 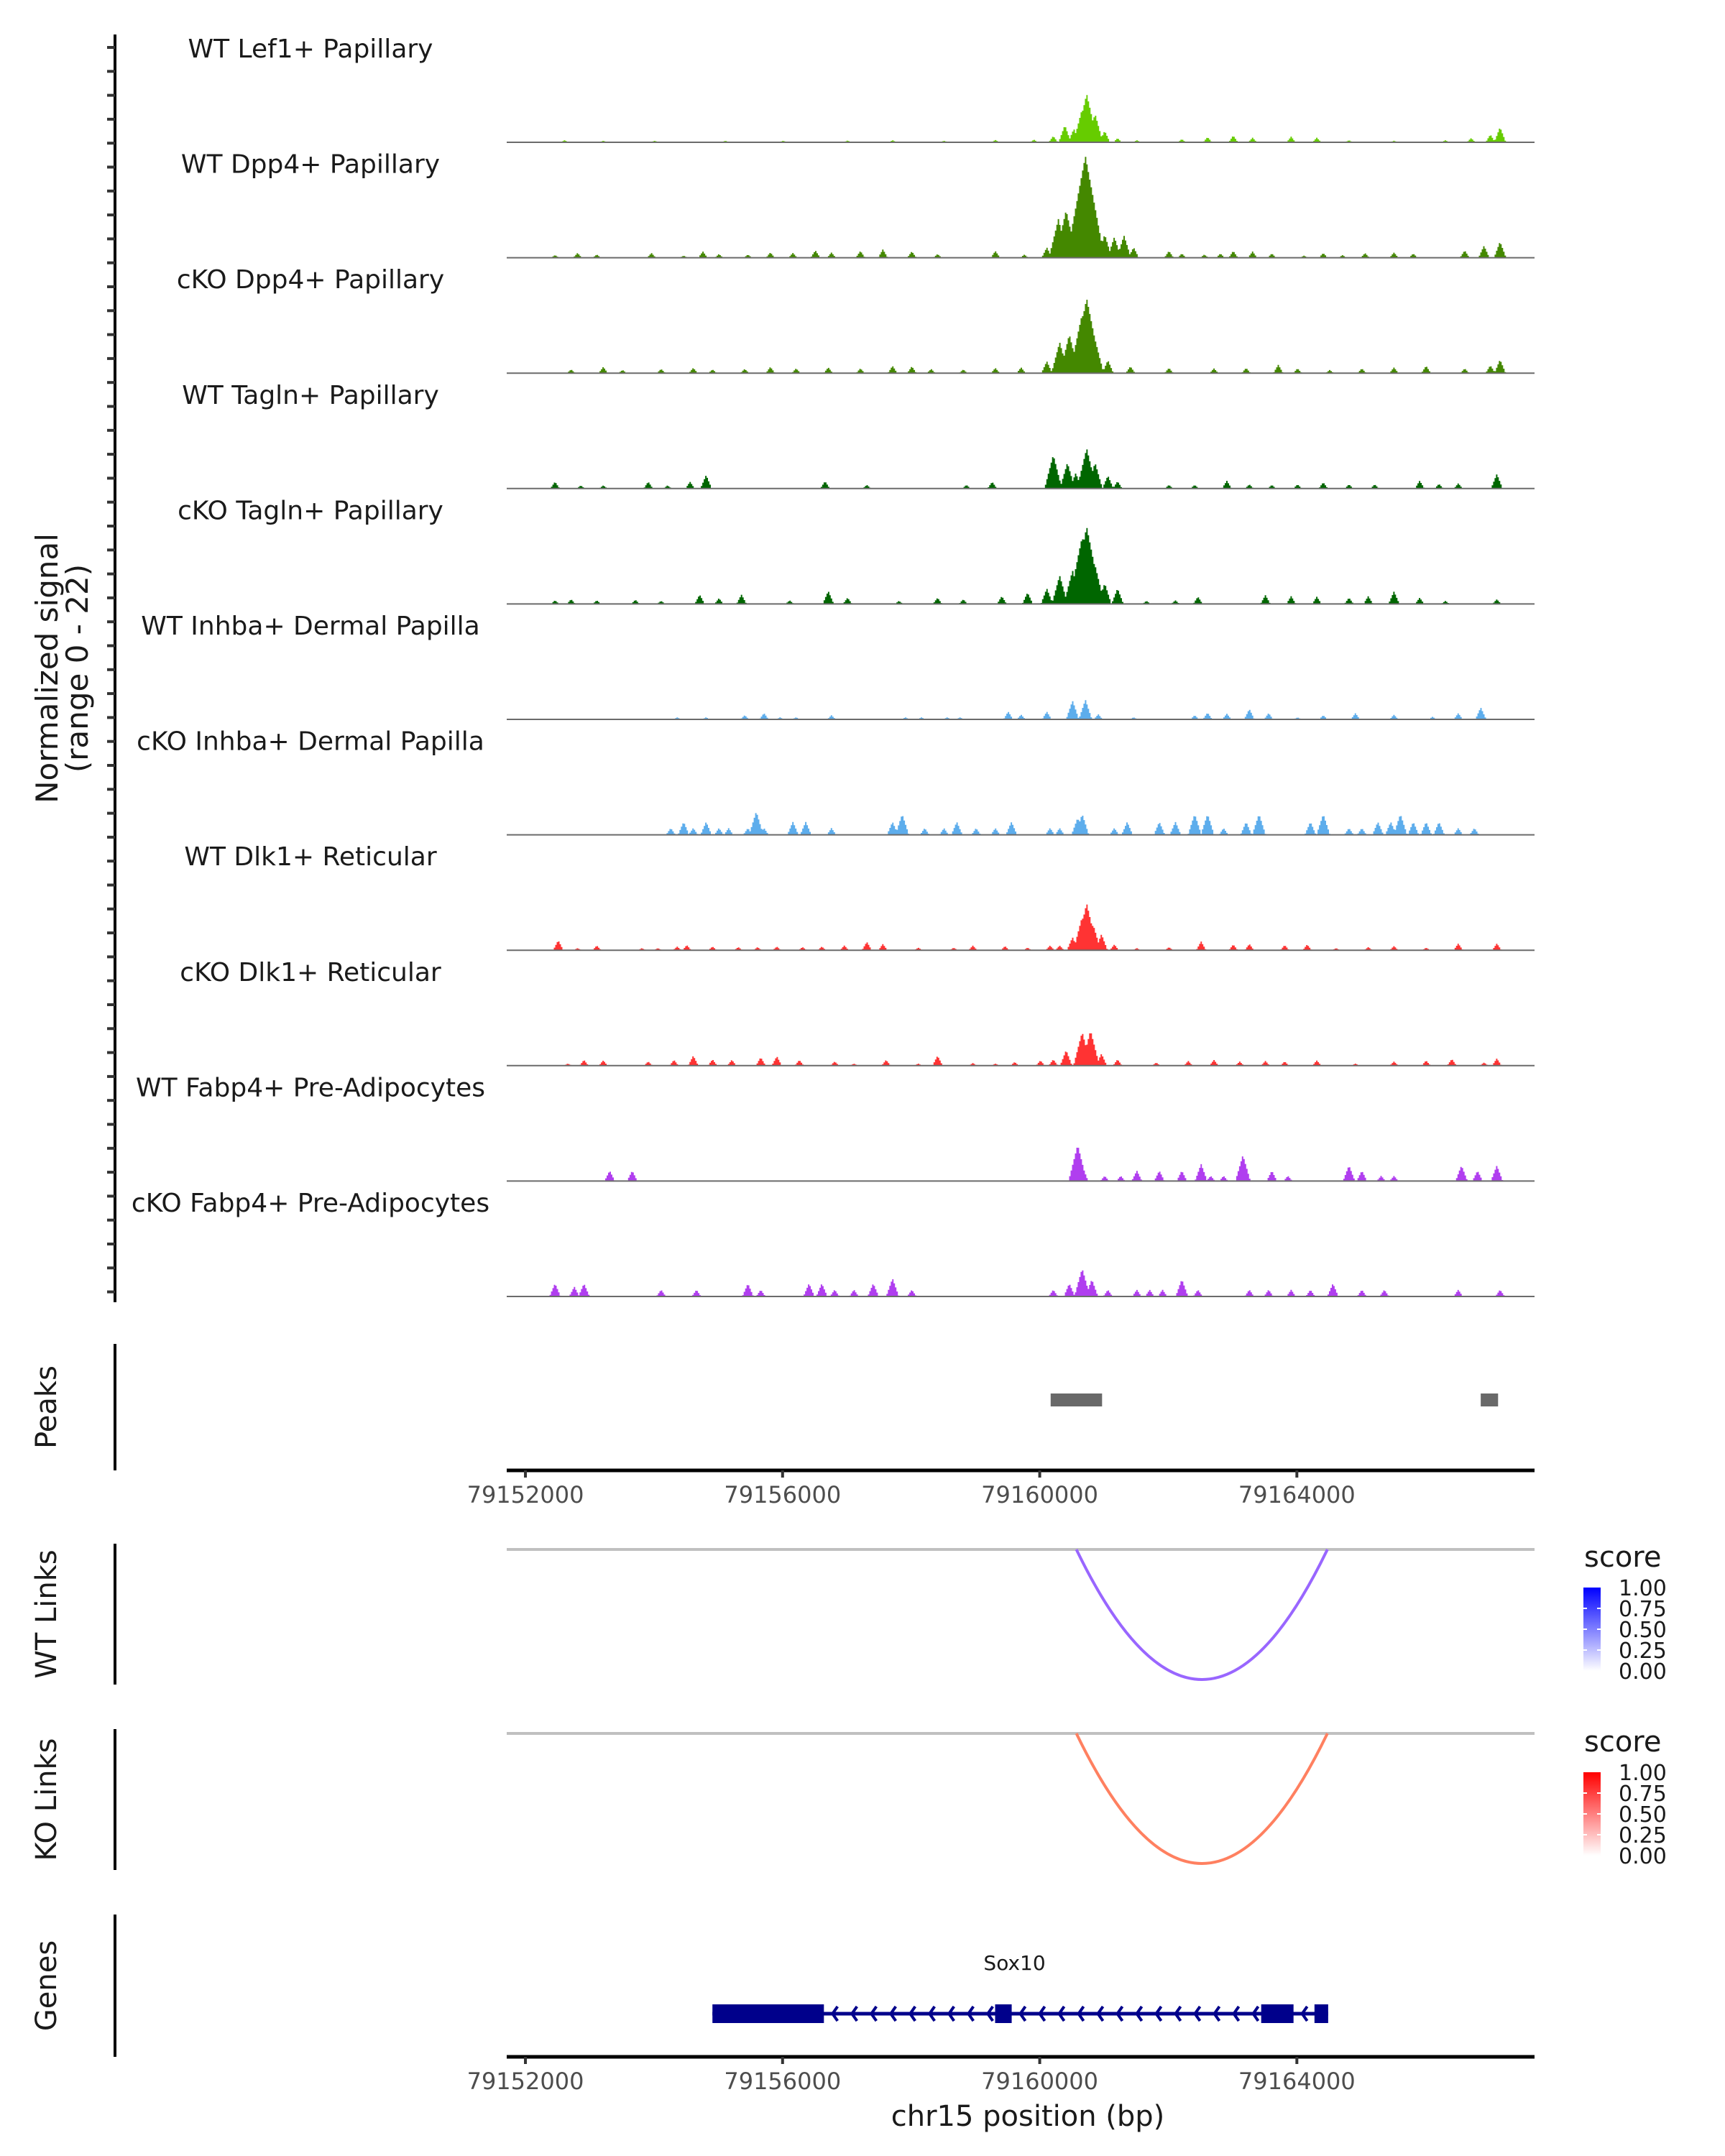 What do you see at coordinates (859, 897) in the screenshot?
I see `coverage-track: WT Dlk1+ Reticular` at bounding box center [859, 897].